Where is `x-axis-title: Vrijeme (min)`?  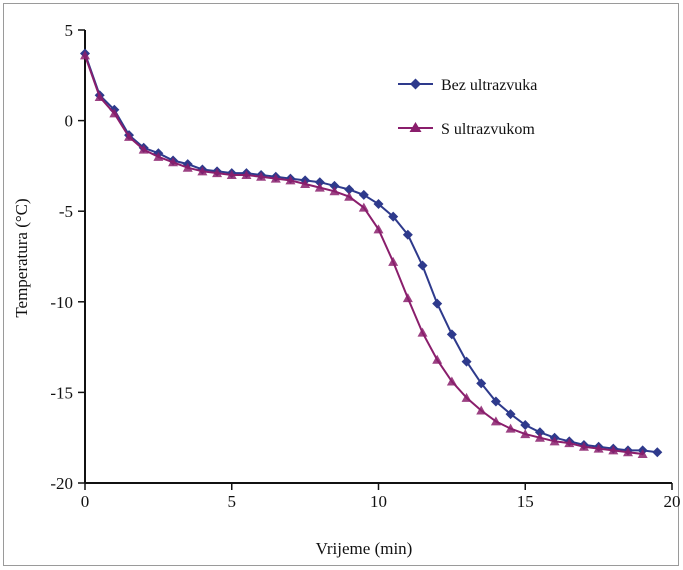 x-axis-title: Vrijeme (min) is located at coordinates (364, 548).